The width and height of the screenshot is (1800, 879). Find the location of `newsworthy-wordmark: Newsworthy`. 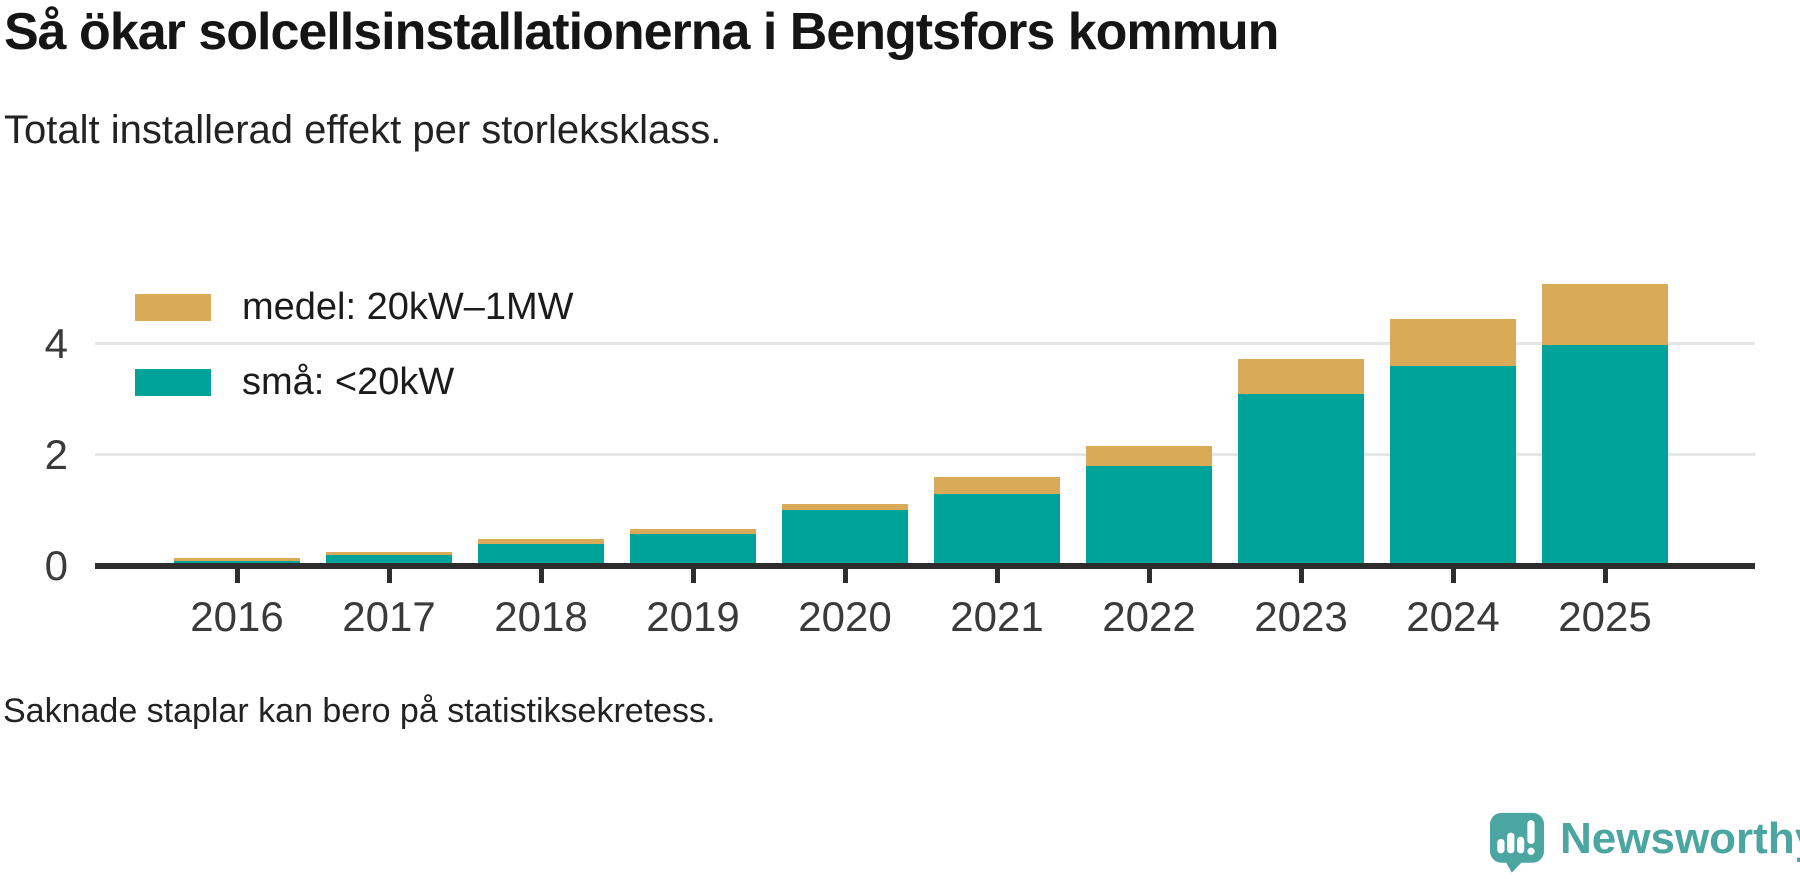

newsworthy-wordmark: Newsworthy is located at coordinates (1680, 838).